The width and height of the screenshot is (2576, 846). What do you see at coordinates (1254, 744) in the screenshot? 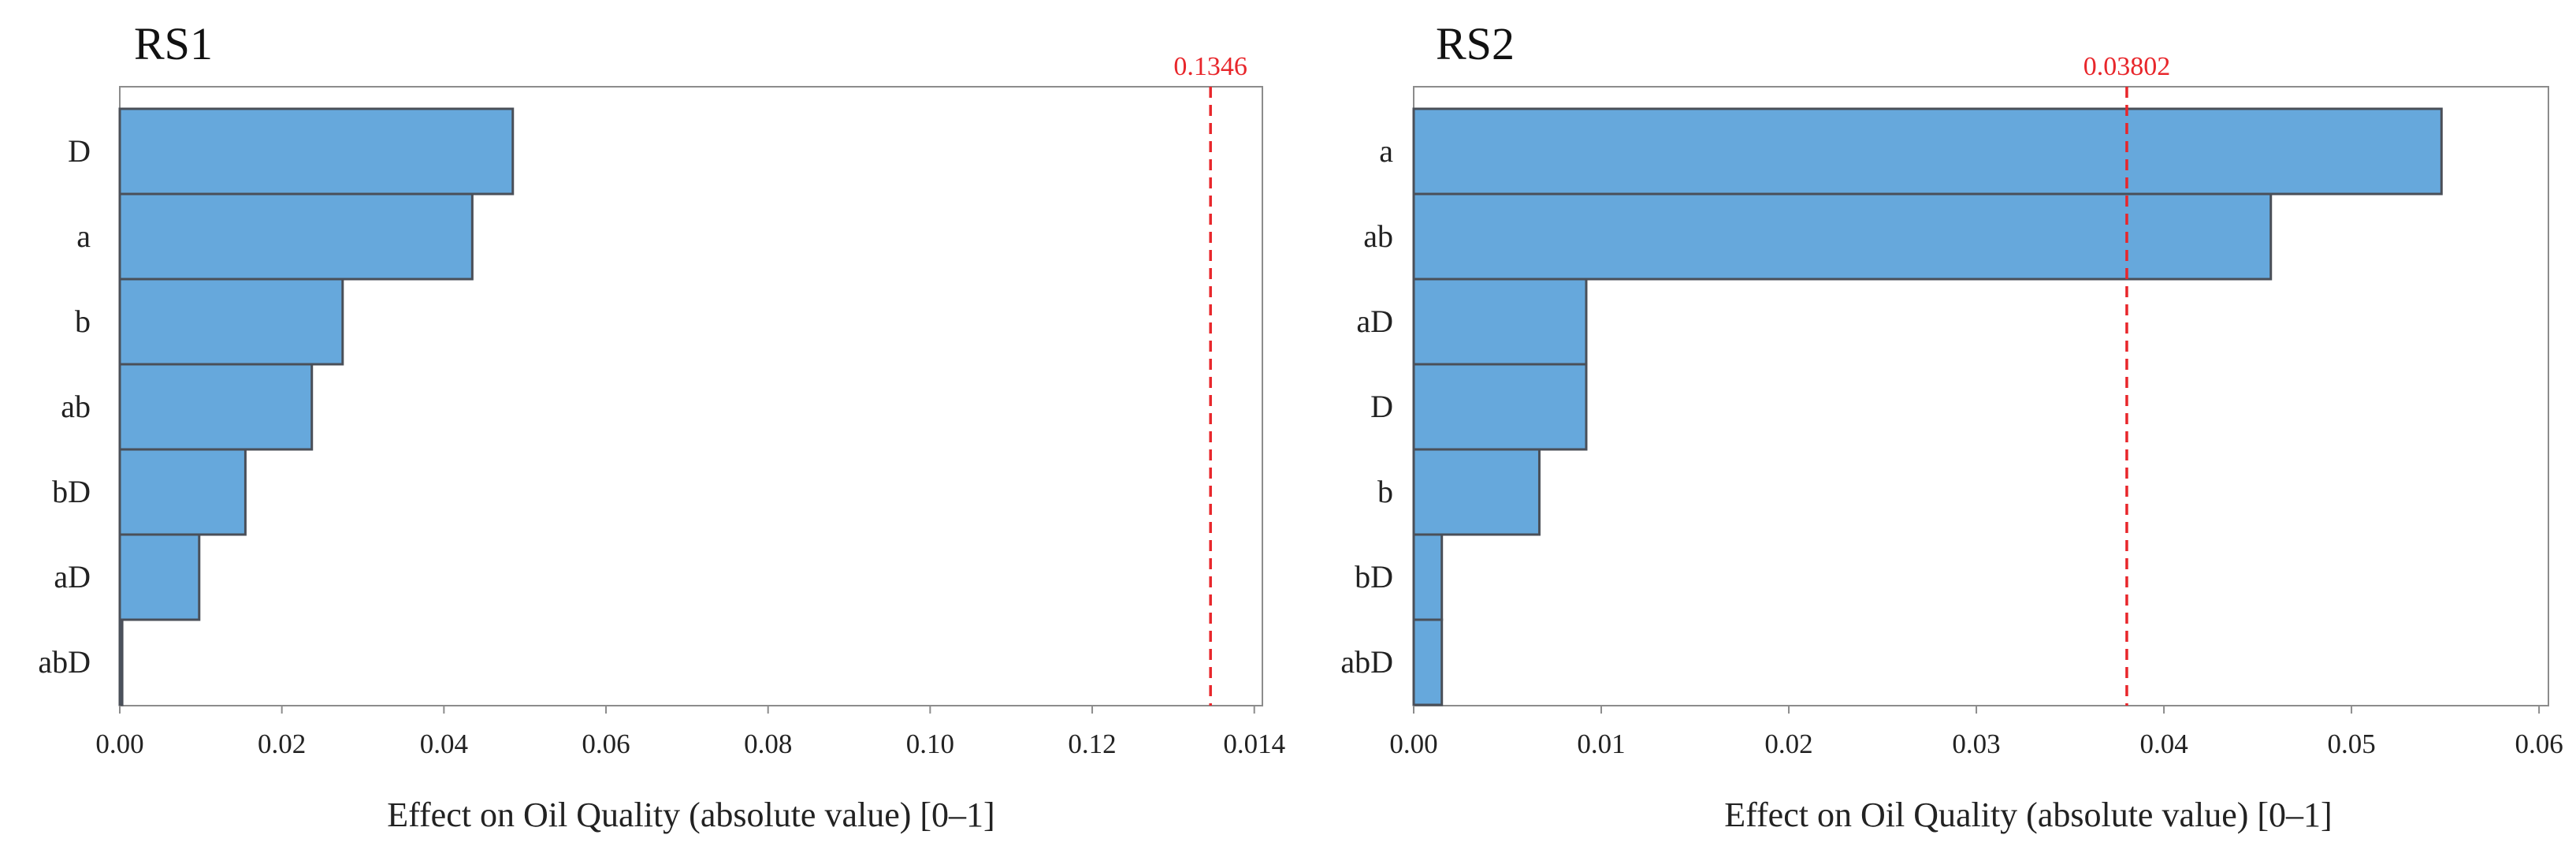
I see `x-tick-label-rs1-7: 0.014` at bounding box center [1254, 744].